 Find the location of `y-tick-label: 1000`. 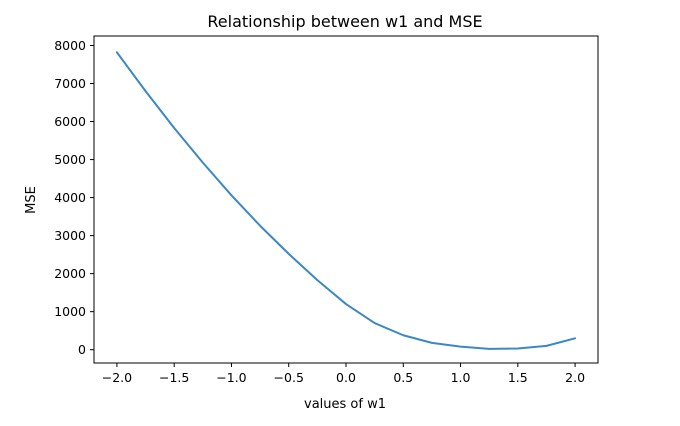

y-tick-label: 1000 is located at coordinates (70, 311).